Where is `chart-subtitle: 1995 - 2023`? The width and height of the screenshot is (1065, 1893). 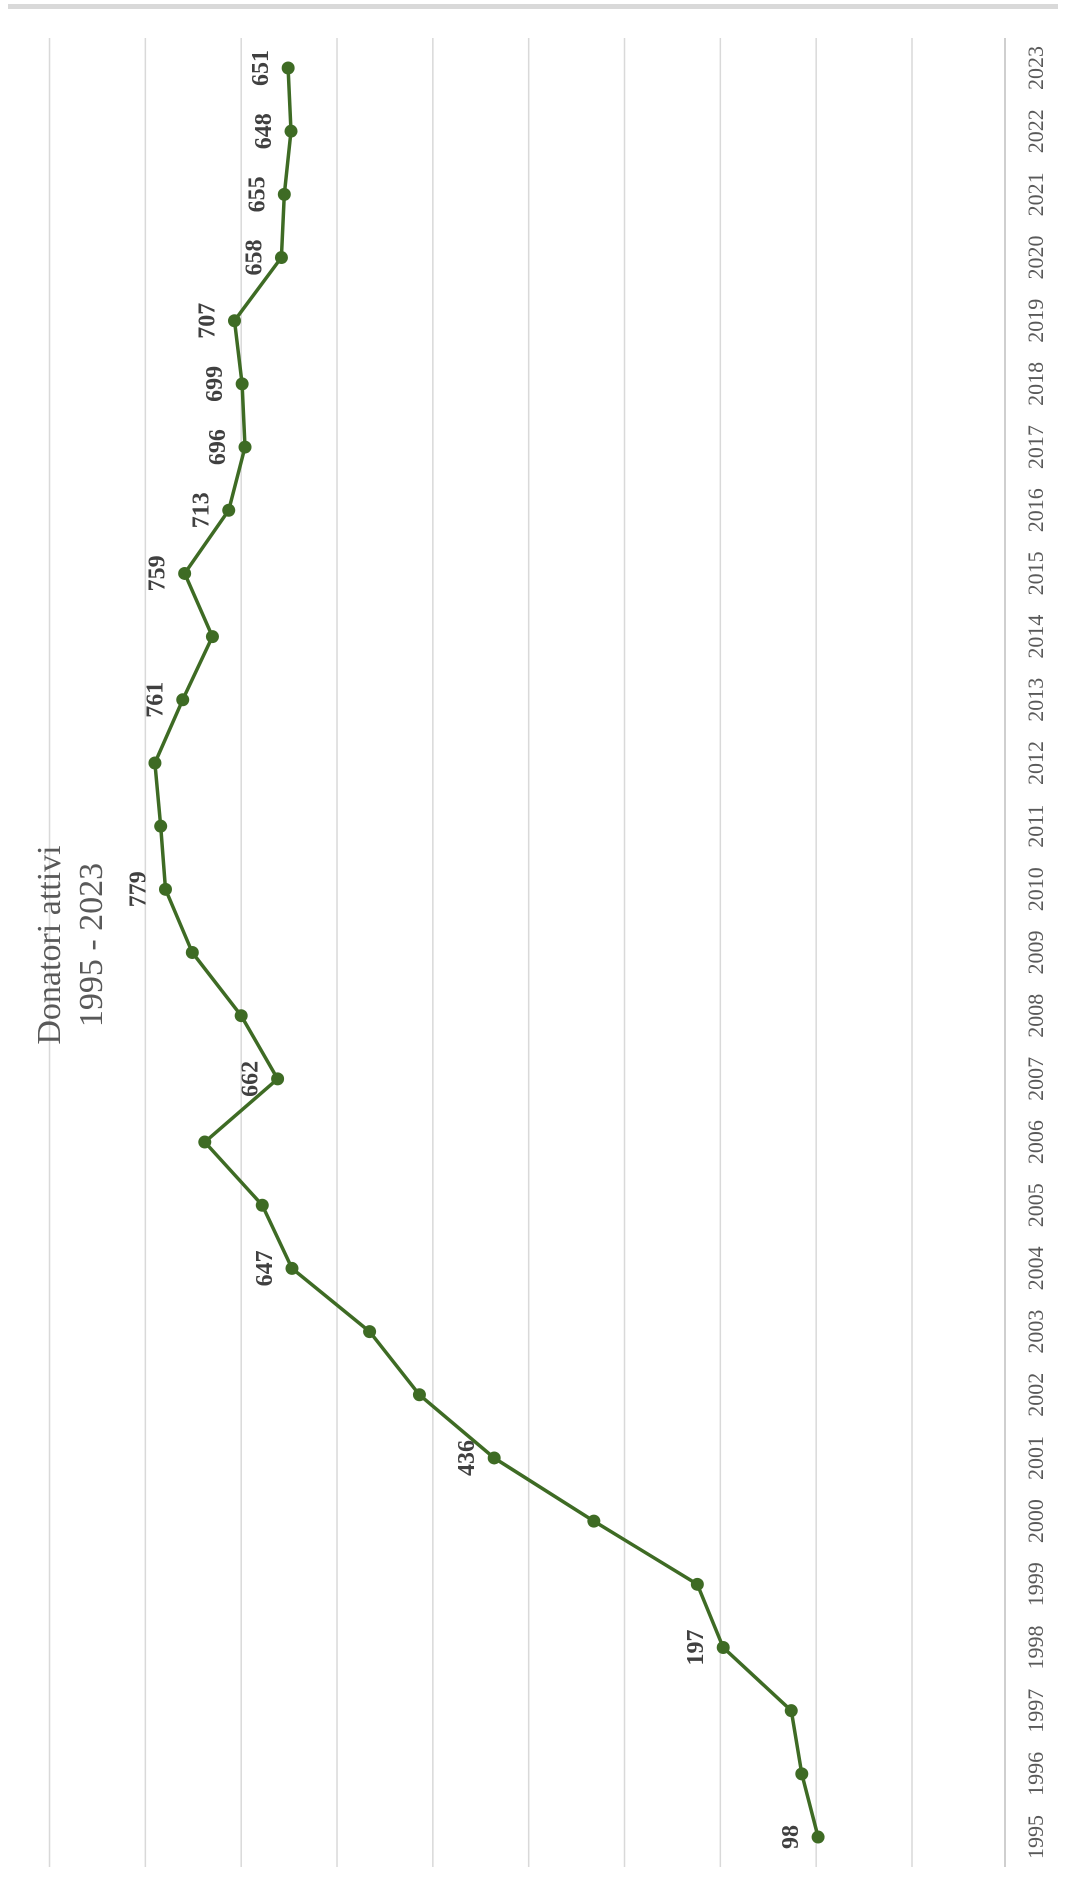 chart-subtitle: 1995 - 2023 is located at coordinates (91, 945).